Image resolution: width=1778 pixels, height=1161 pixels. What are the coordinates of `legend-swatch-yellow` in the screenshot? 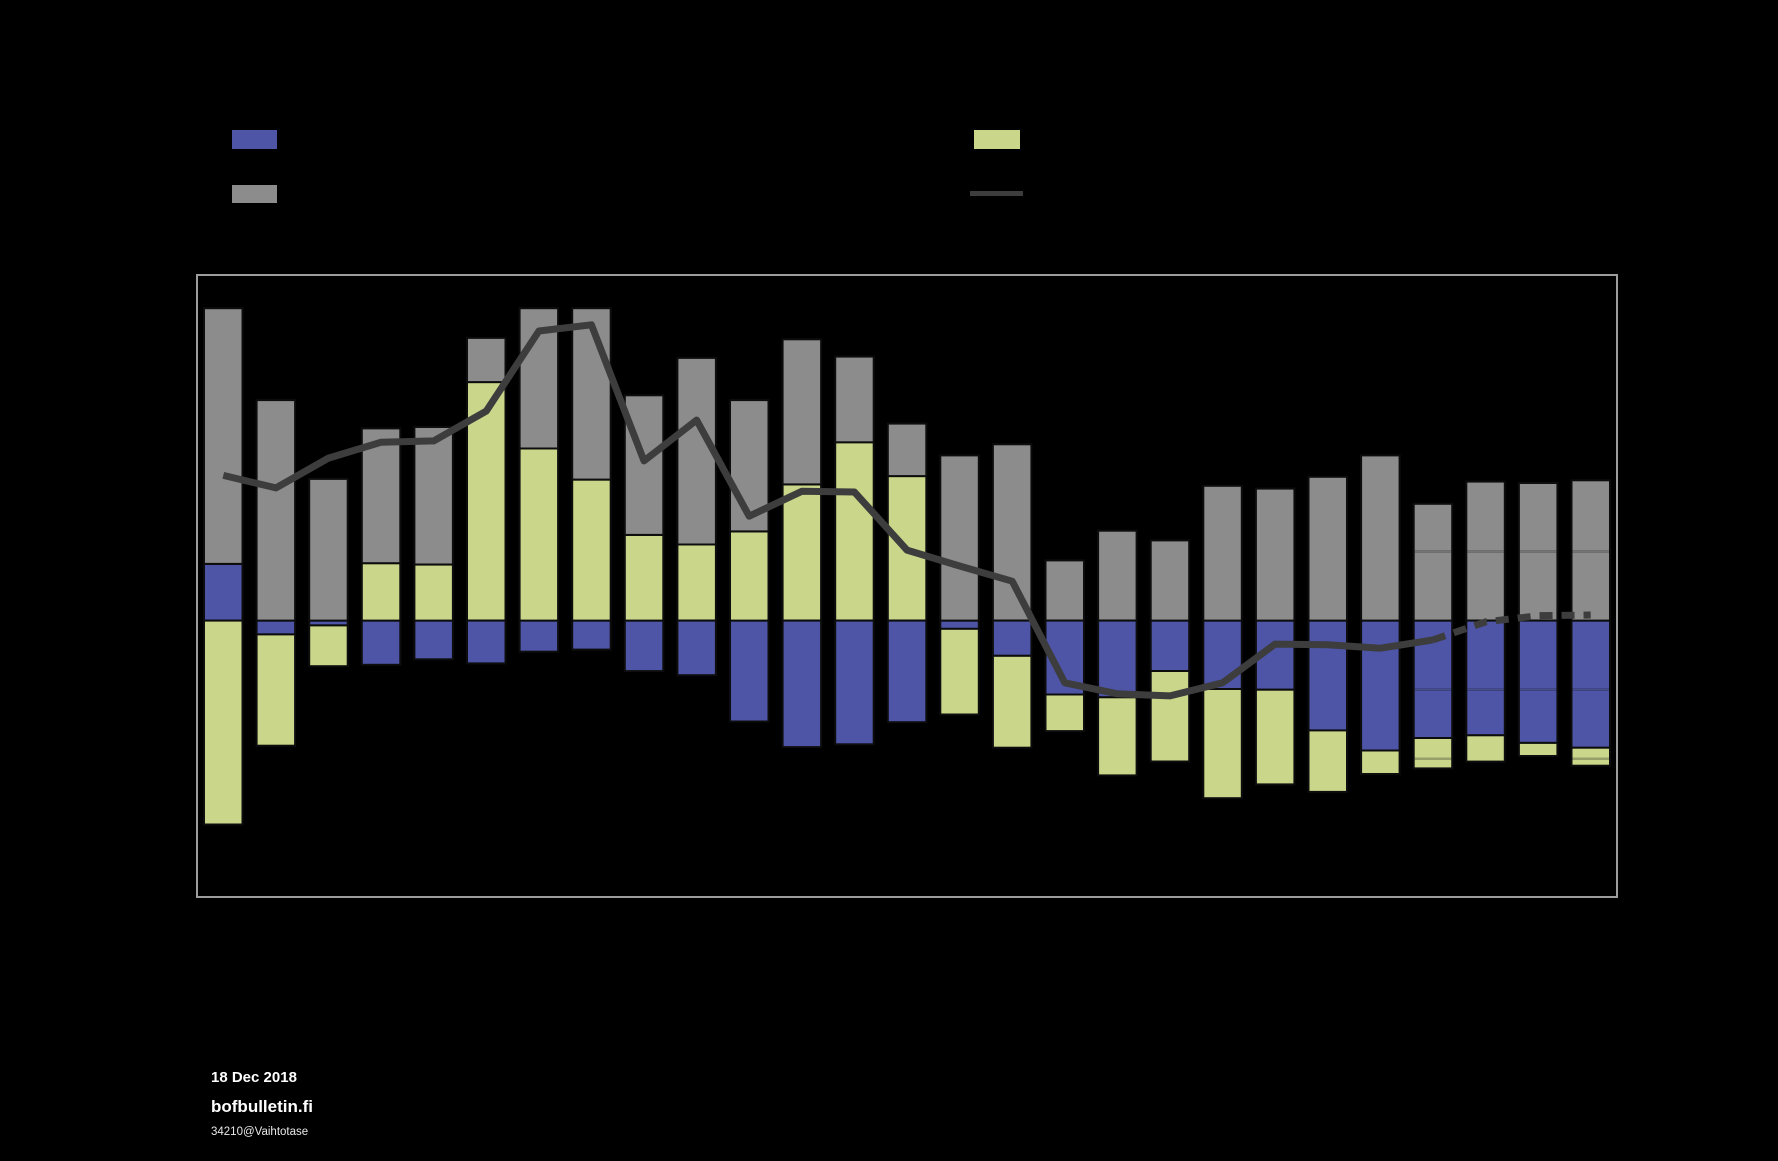 It's located at (997, 139).